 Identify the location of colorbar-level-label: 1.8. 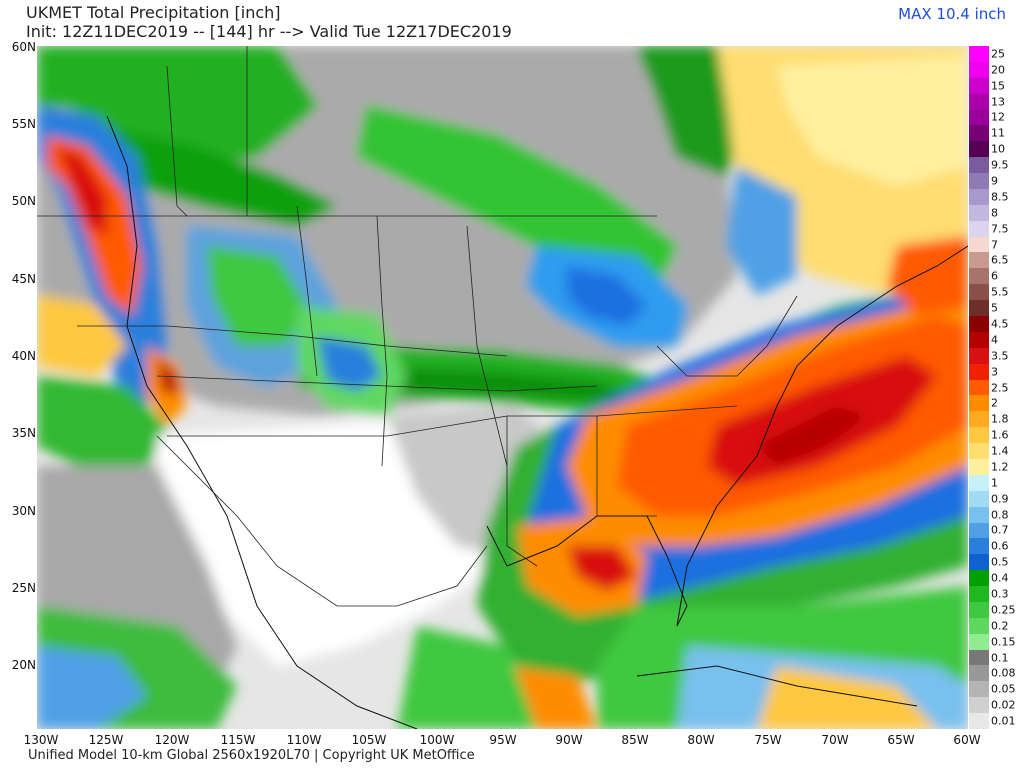
(1000, 419).